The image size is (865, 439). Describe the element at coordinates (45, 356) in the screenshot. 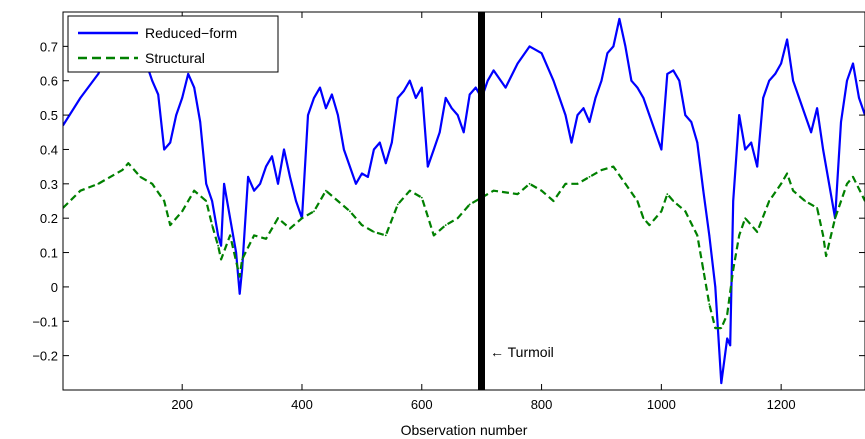

I see `y-tick-label: −0.2` at that location.